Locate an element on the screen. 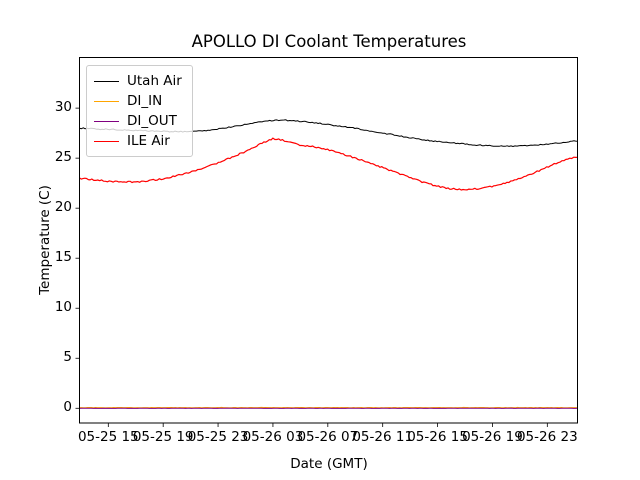 This screenshot has width=640, height=480. y-tick-label: 15 is located at coordinates (63, 257).